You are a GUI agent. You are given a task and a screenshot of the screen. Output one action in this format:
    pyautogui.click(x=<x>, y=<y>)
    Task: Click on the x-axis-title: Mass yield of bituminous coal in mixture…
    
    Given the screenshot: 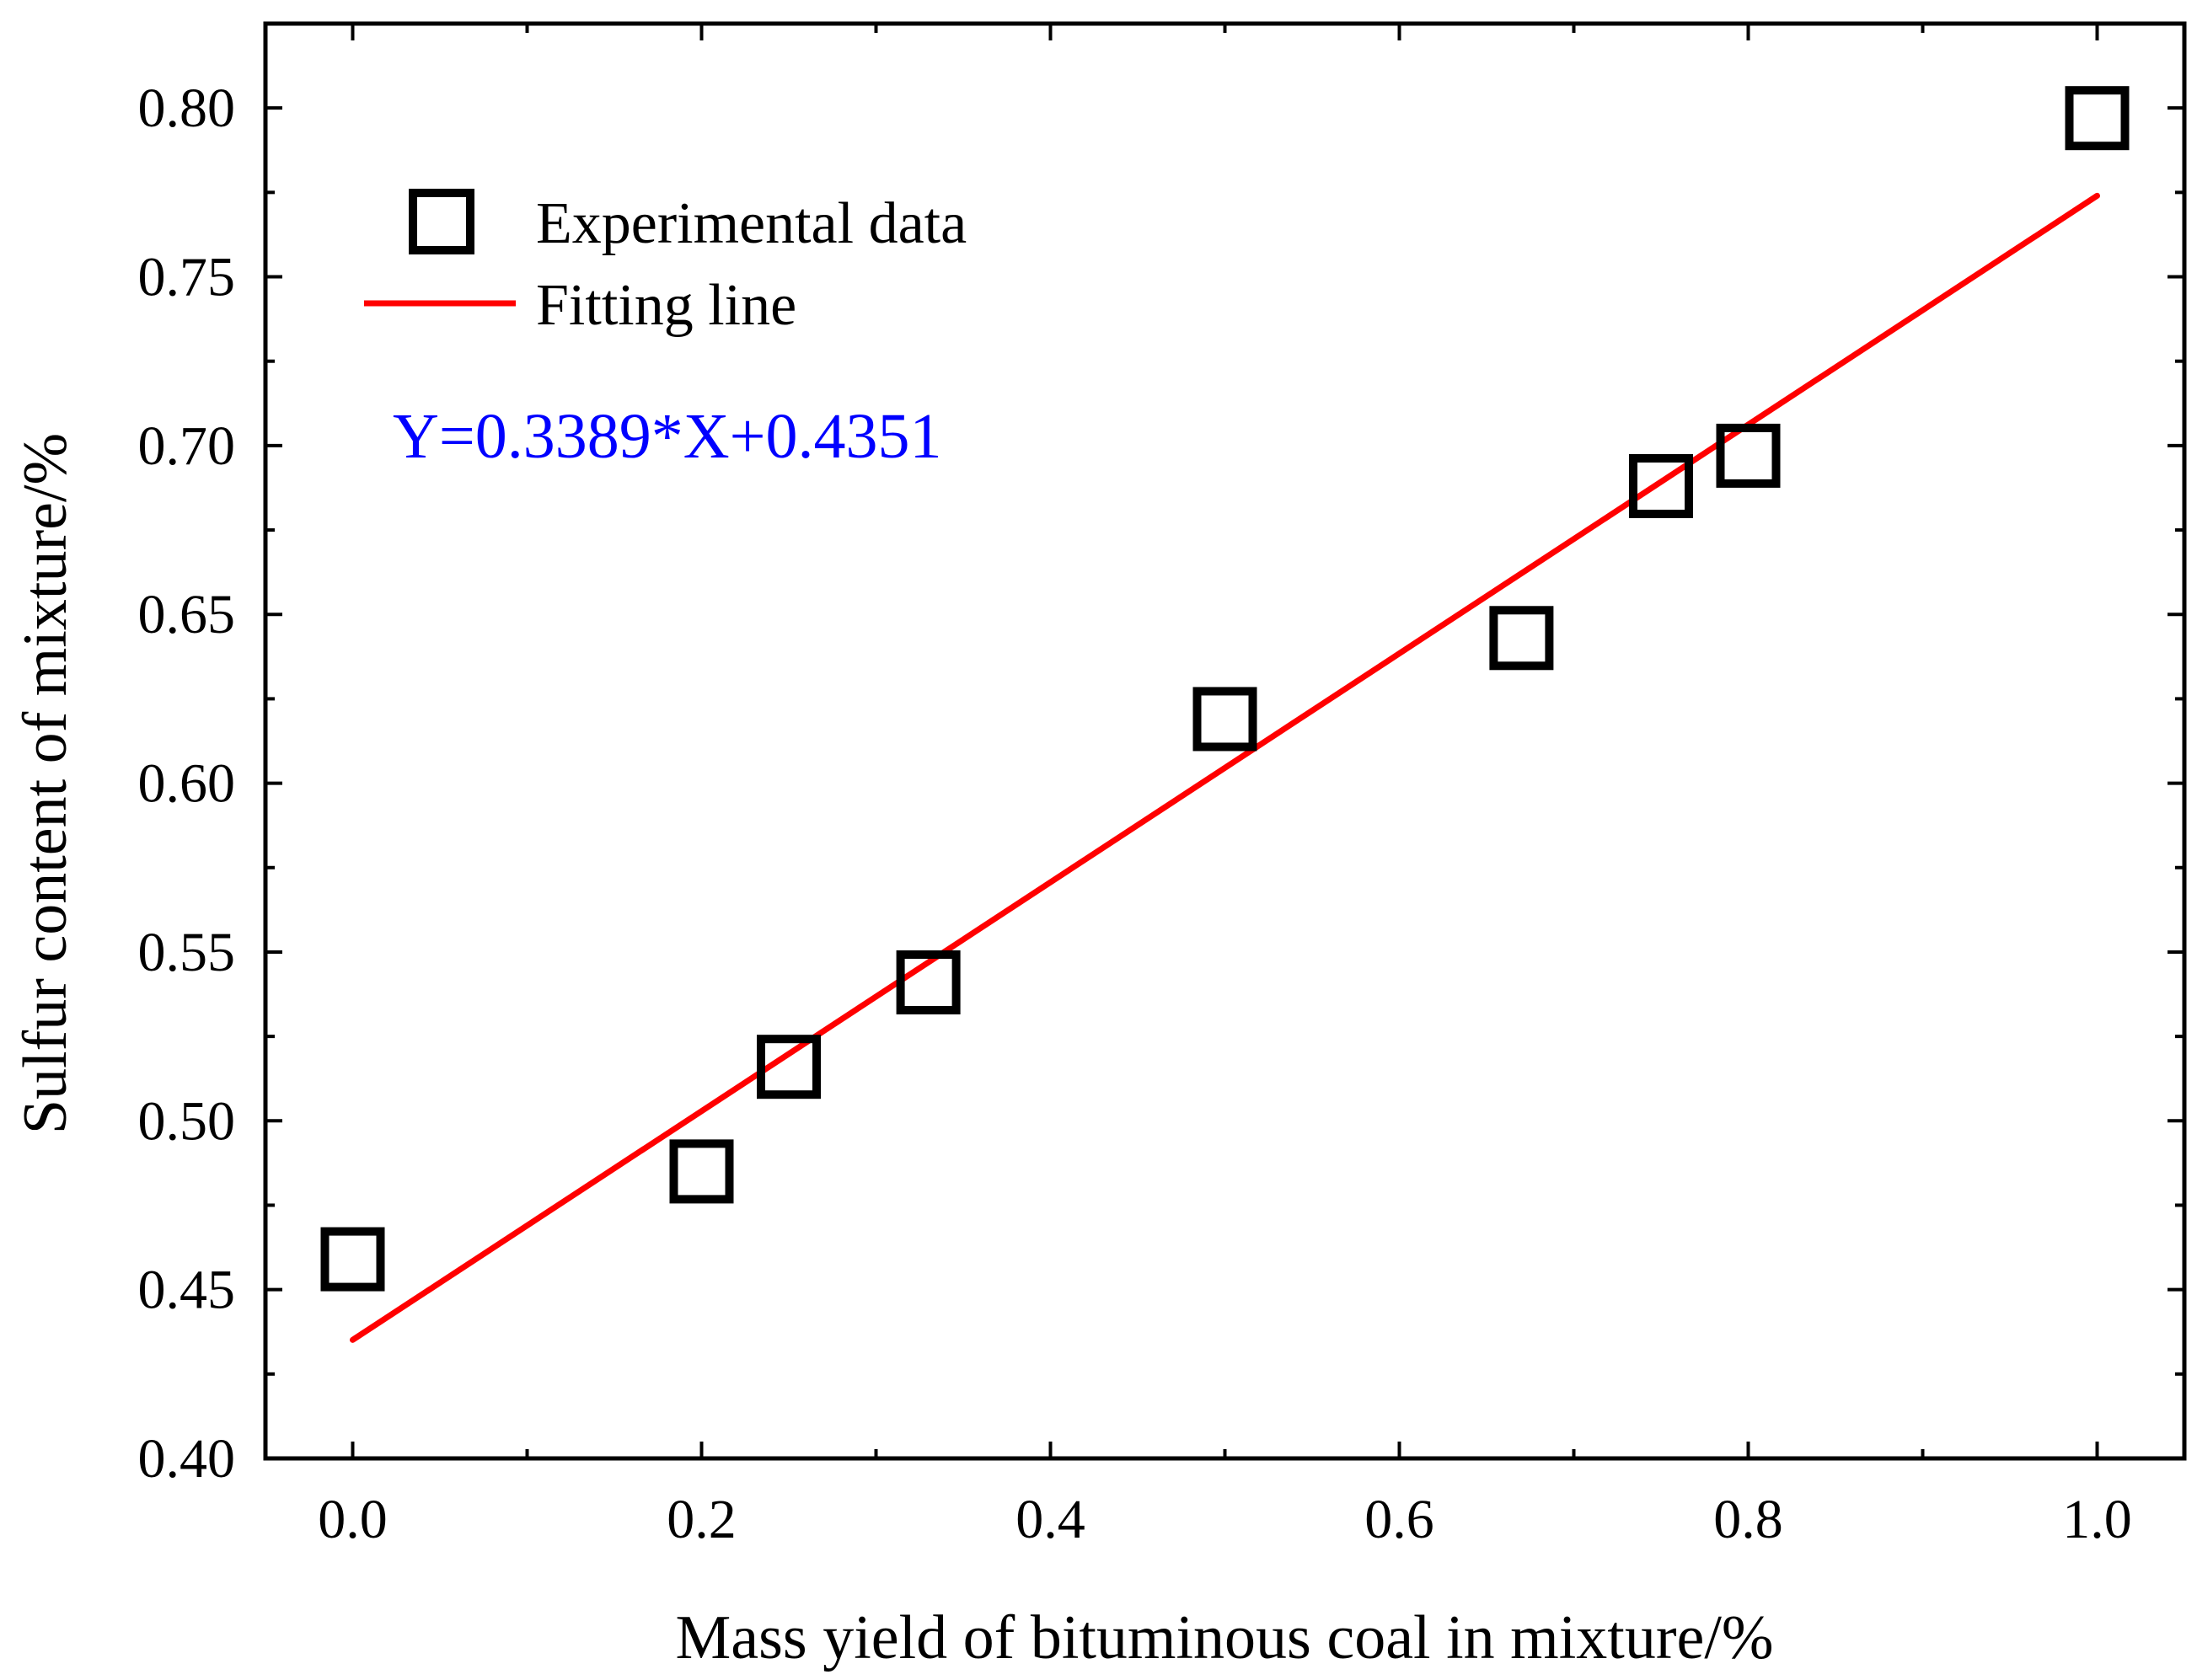 What is the action you would take?
    pyautogui.click(x=1224, y=1637)
    